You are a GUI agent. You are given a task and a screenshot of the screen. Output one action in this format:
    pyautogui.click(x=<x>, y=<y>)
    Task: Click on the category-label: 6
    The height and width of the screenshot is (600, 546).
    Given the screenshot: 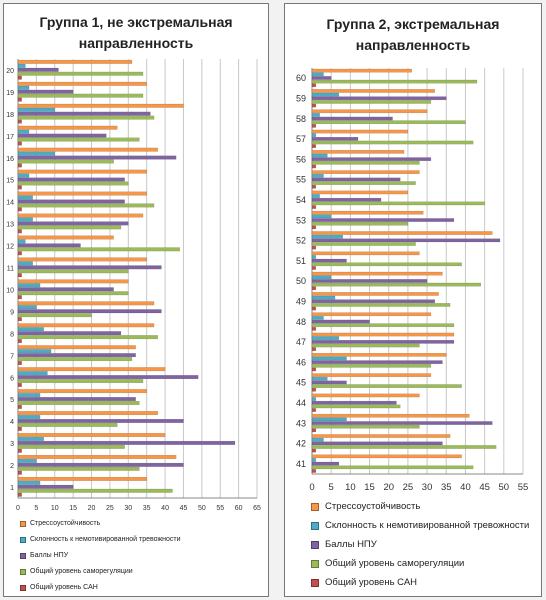 What is the action you would take?
    pyautogui.click(x=12, y=378)
    